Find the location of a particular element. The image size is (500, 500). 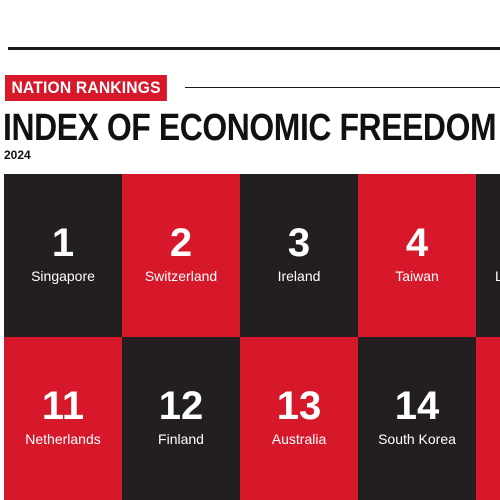

rank-number: 4 is located at coordinates (417, 243).